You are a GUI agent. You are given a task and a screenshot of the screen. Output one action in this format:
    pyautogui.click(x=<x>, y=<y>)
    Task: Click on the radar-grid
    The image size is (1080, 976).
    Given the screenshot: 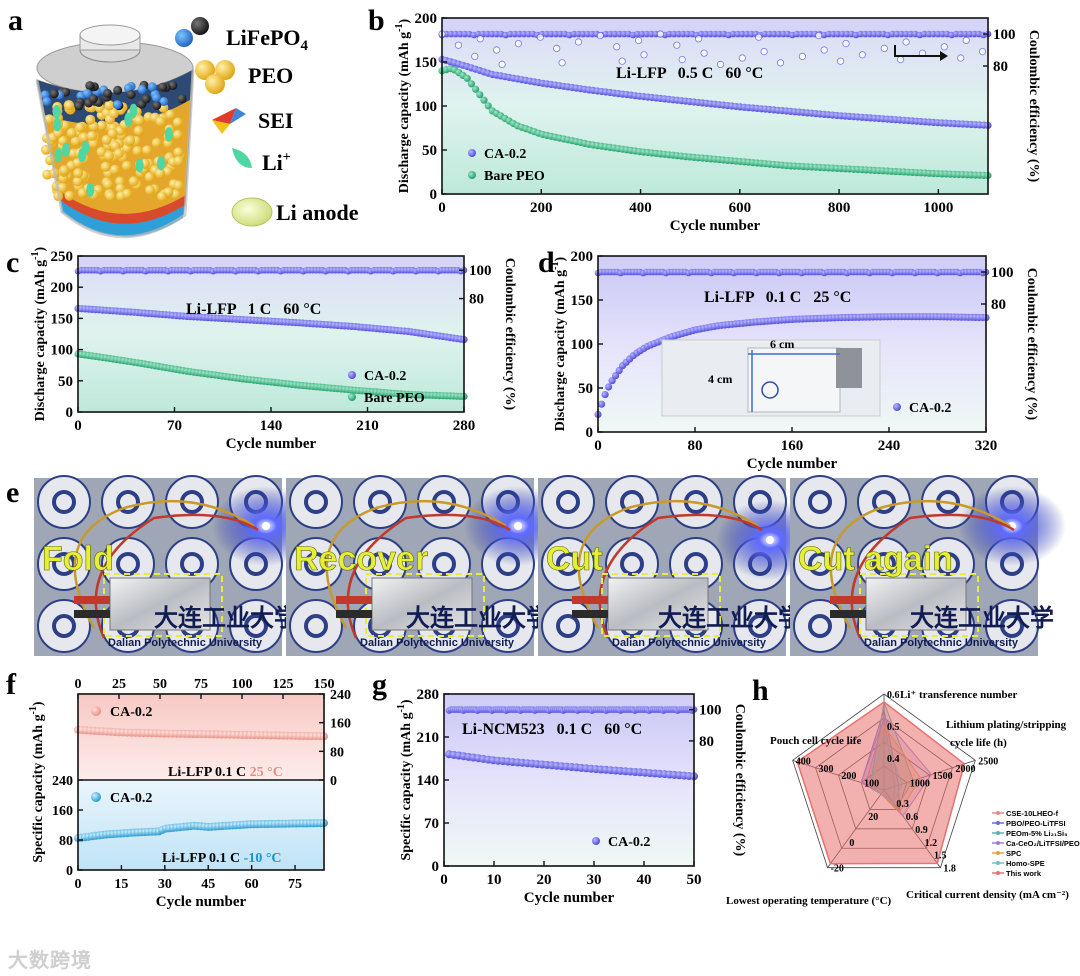 What is the action you would take?
    pyautogui.click(x=884, y=781)
    